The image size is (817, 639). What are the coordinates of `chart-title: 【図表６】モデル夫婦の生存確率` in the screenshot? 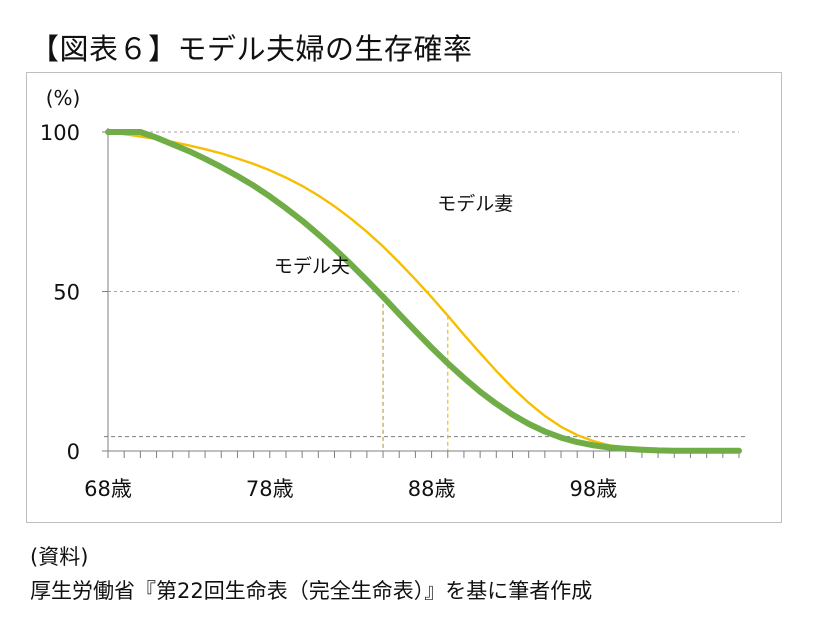 It's located at (251, 49).